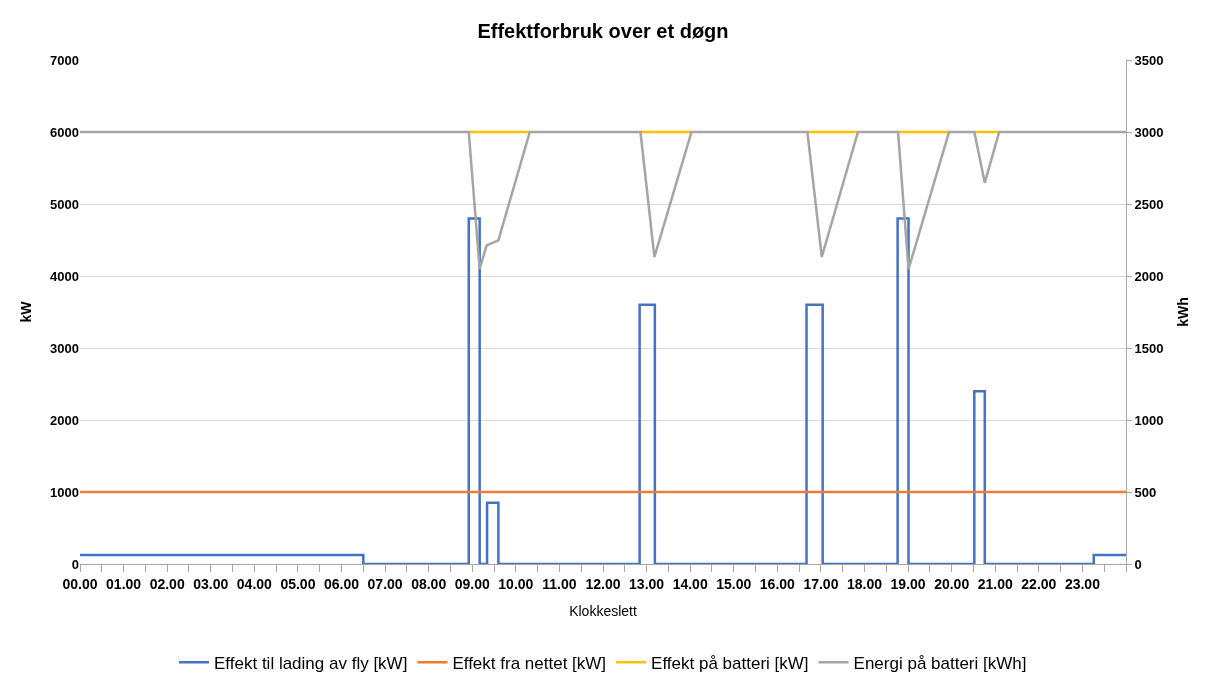  I want to click on x-tick-label: 16.00, so click(777, 583).